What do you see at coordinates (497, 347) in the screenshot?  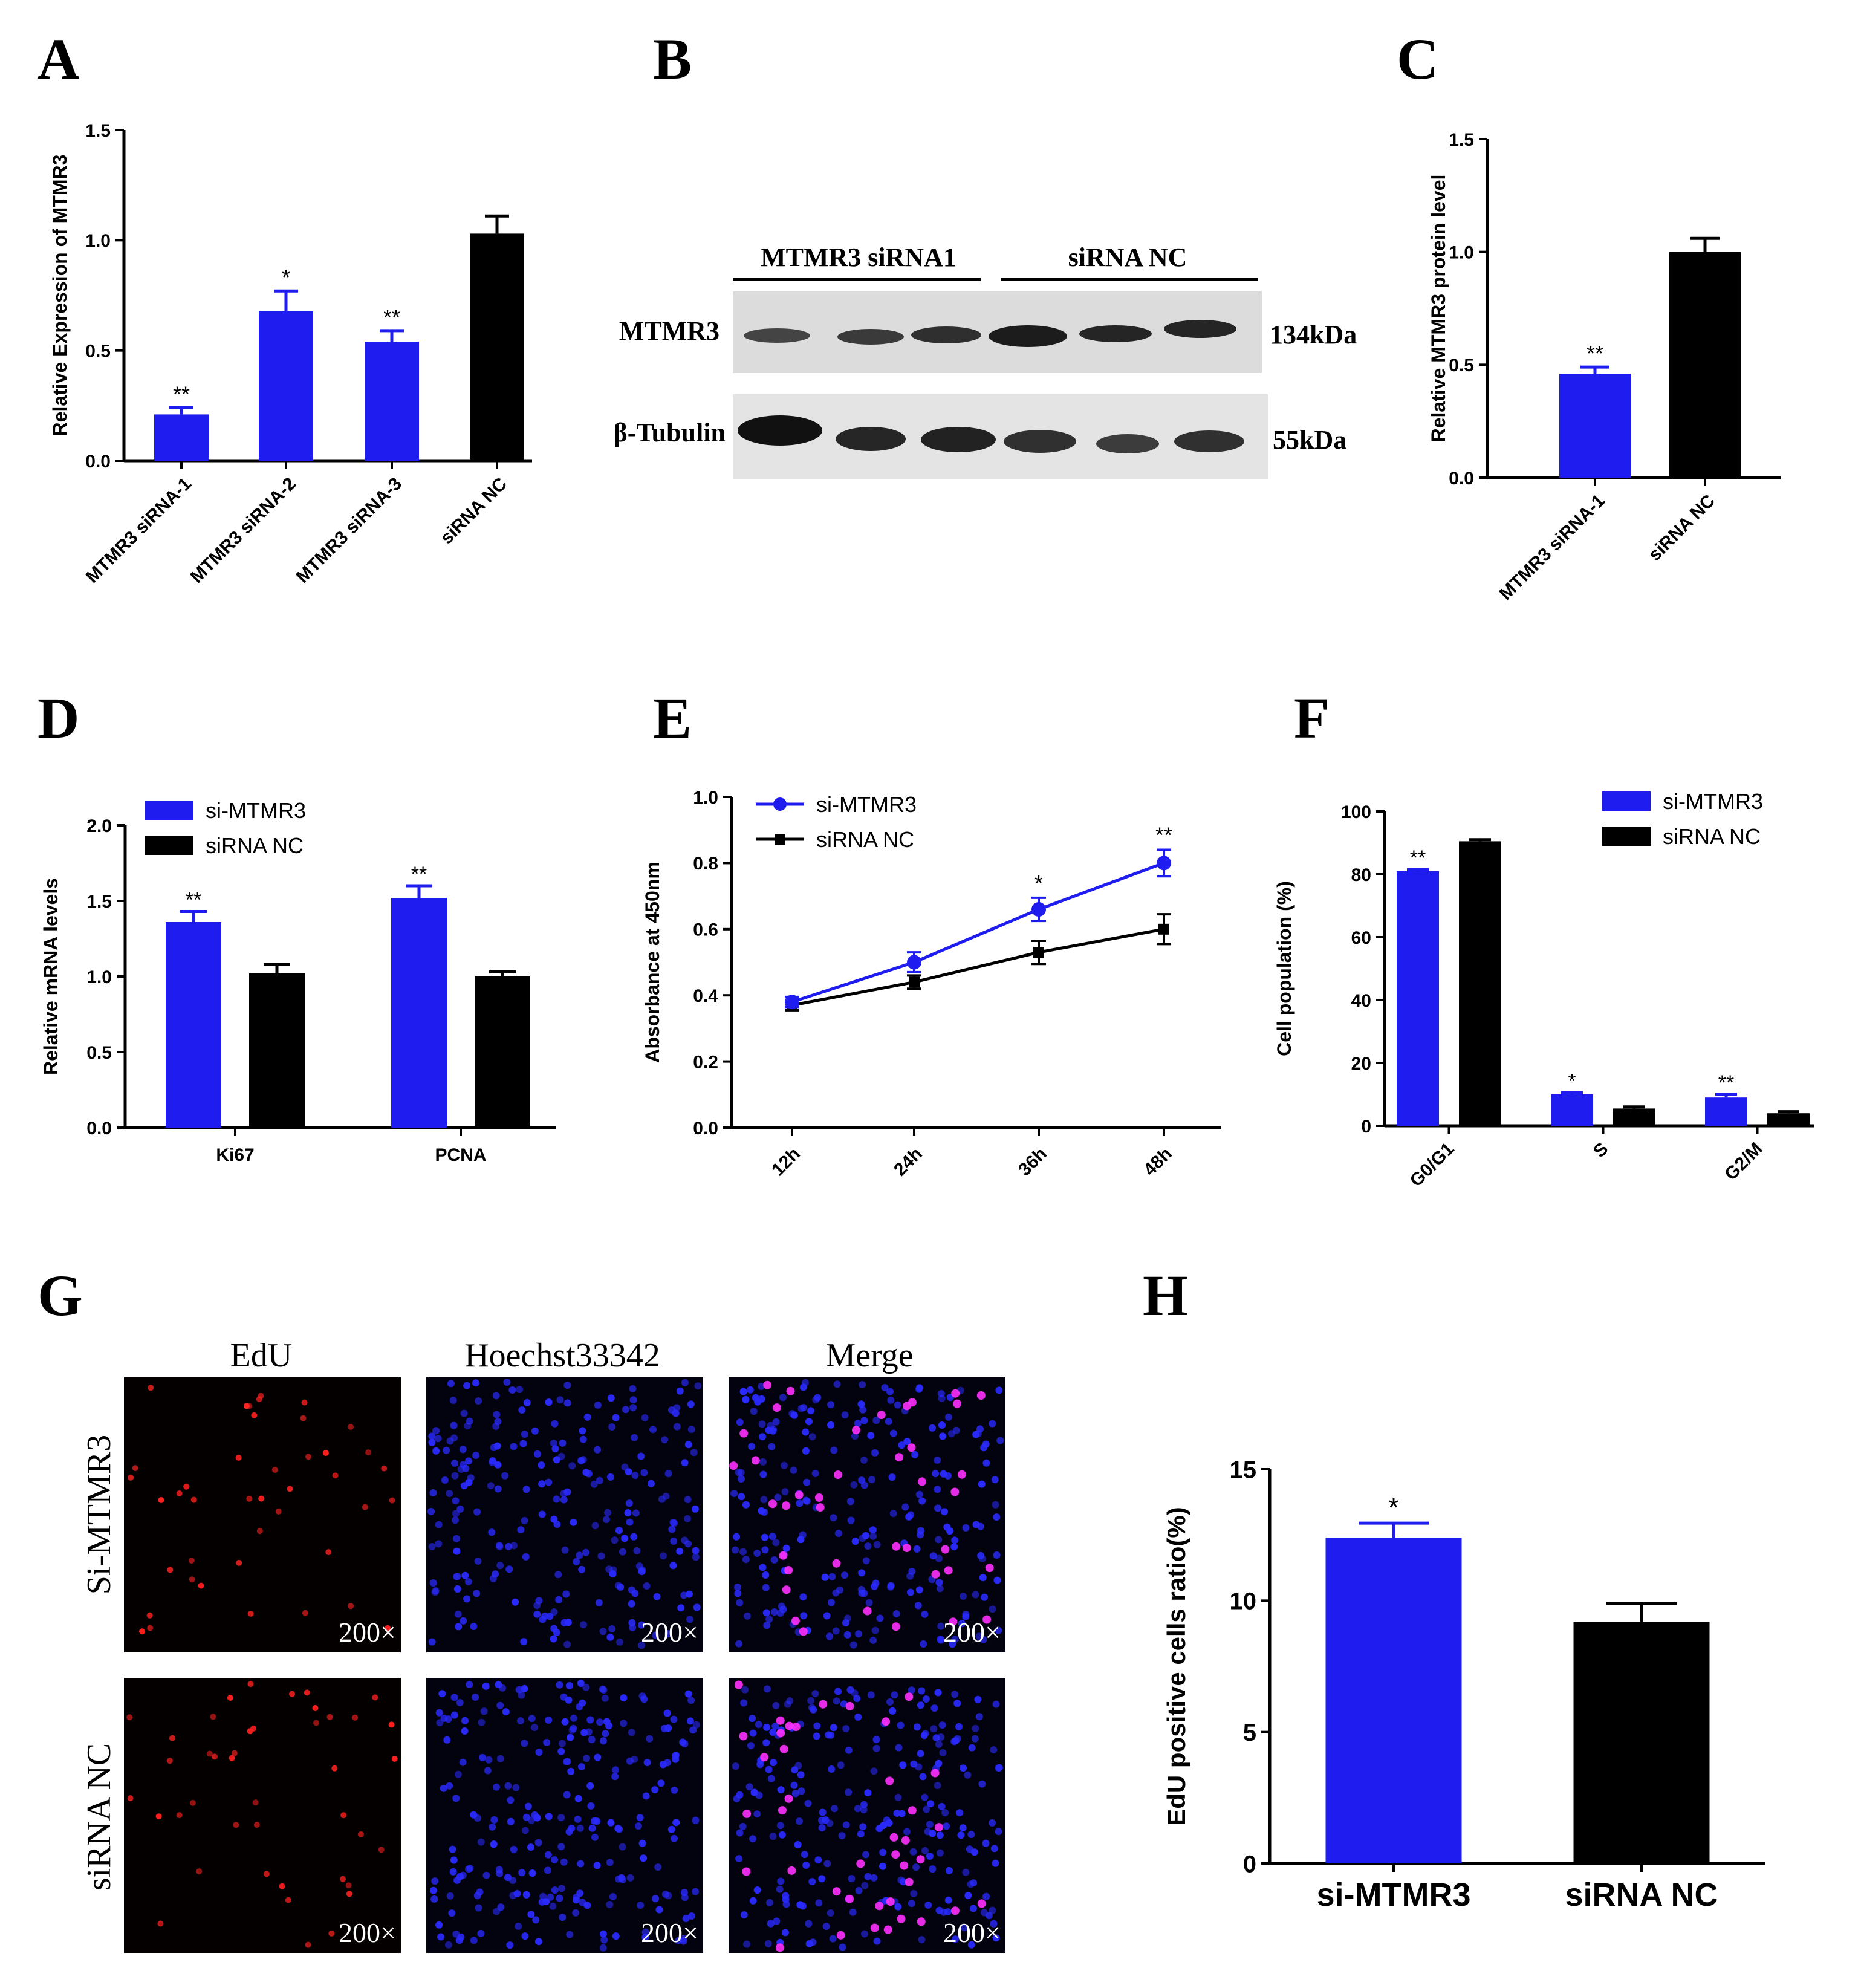 I see `bar` at bounding box center [497, 347].